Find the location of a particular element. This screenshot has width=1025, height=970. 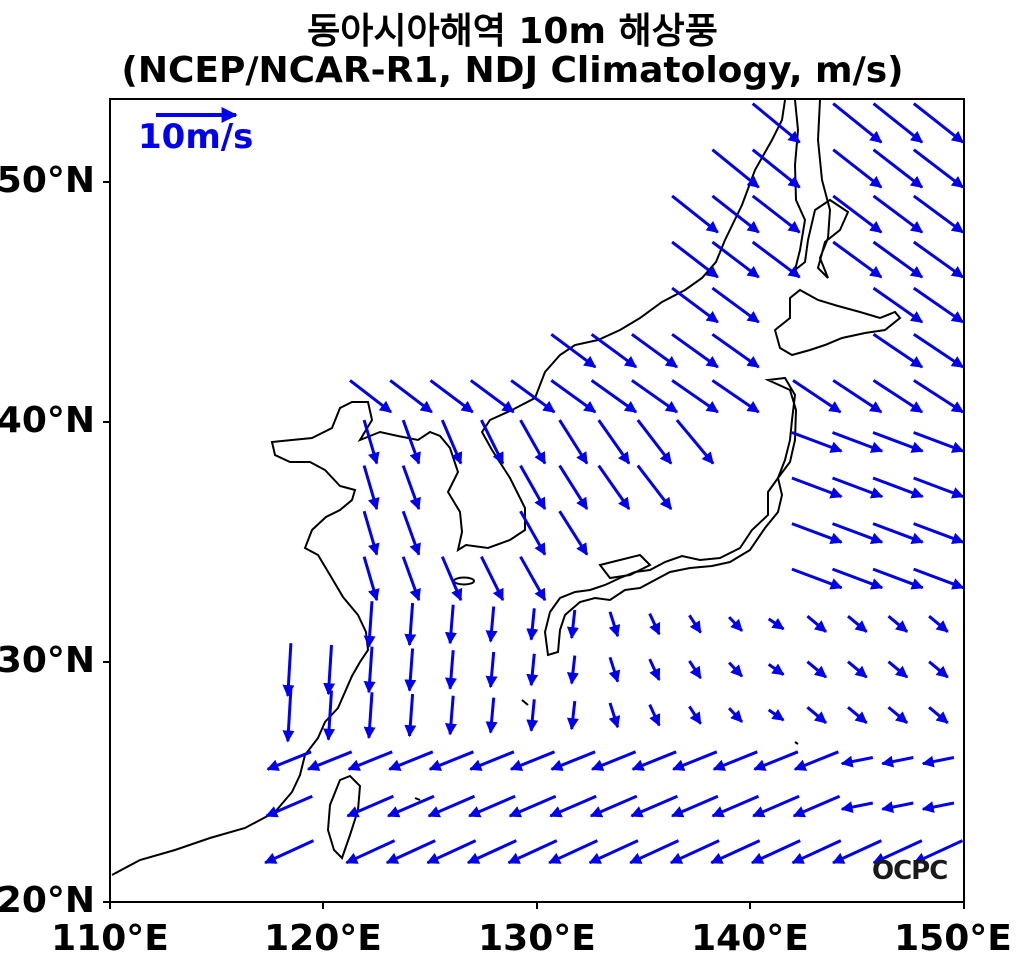

map-title-line2: (NCEP/NCAR-R1, NDJ Climatology, m/s) is located at coordinates (512, 70).